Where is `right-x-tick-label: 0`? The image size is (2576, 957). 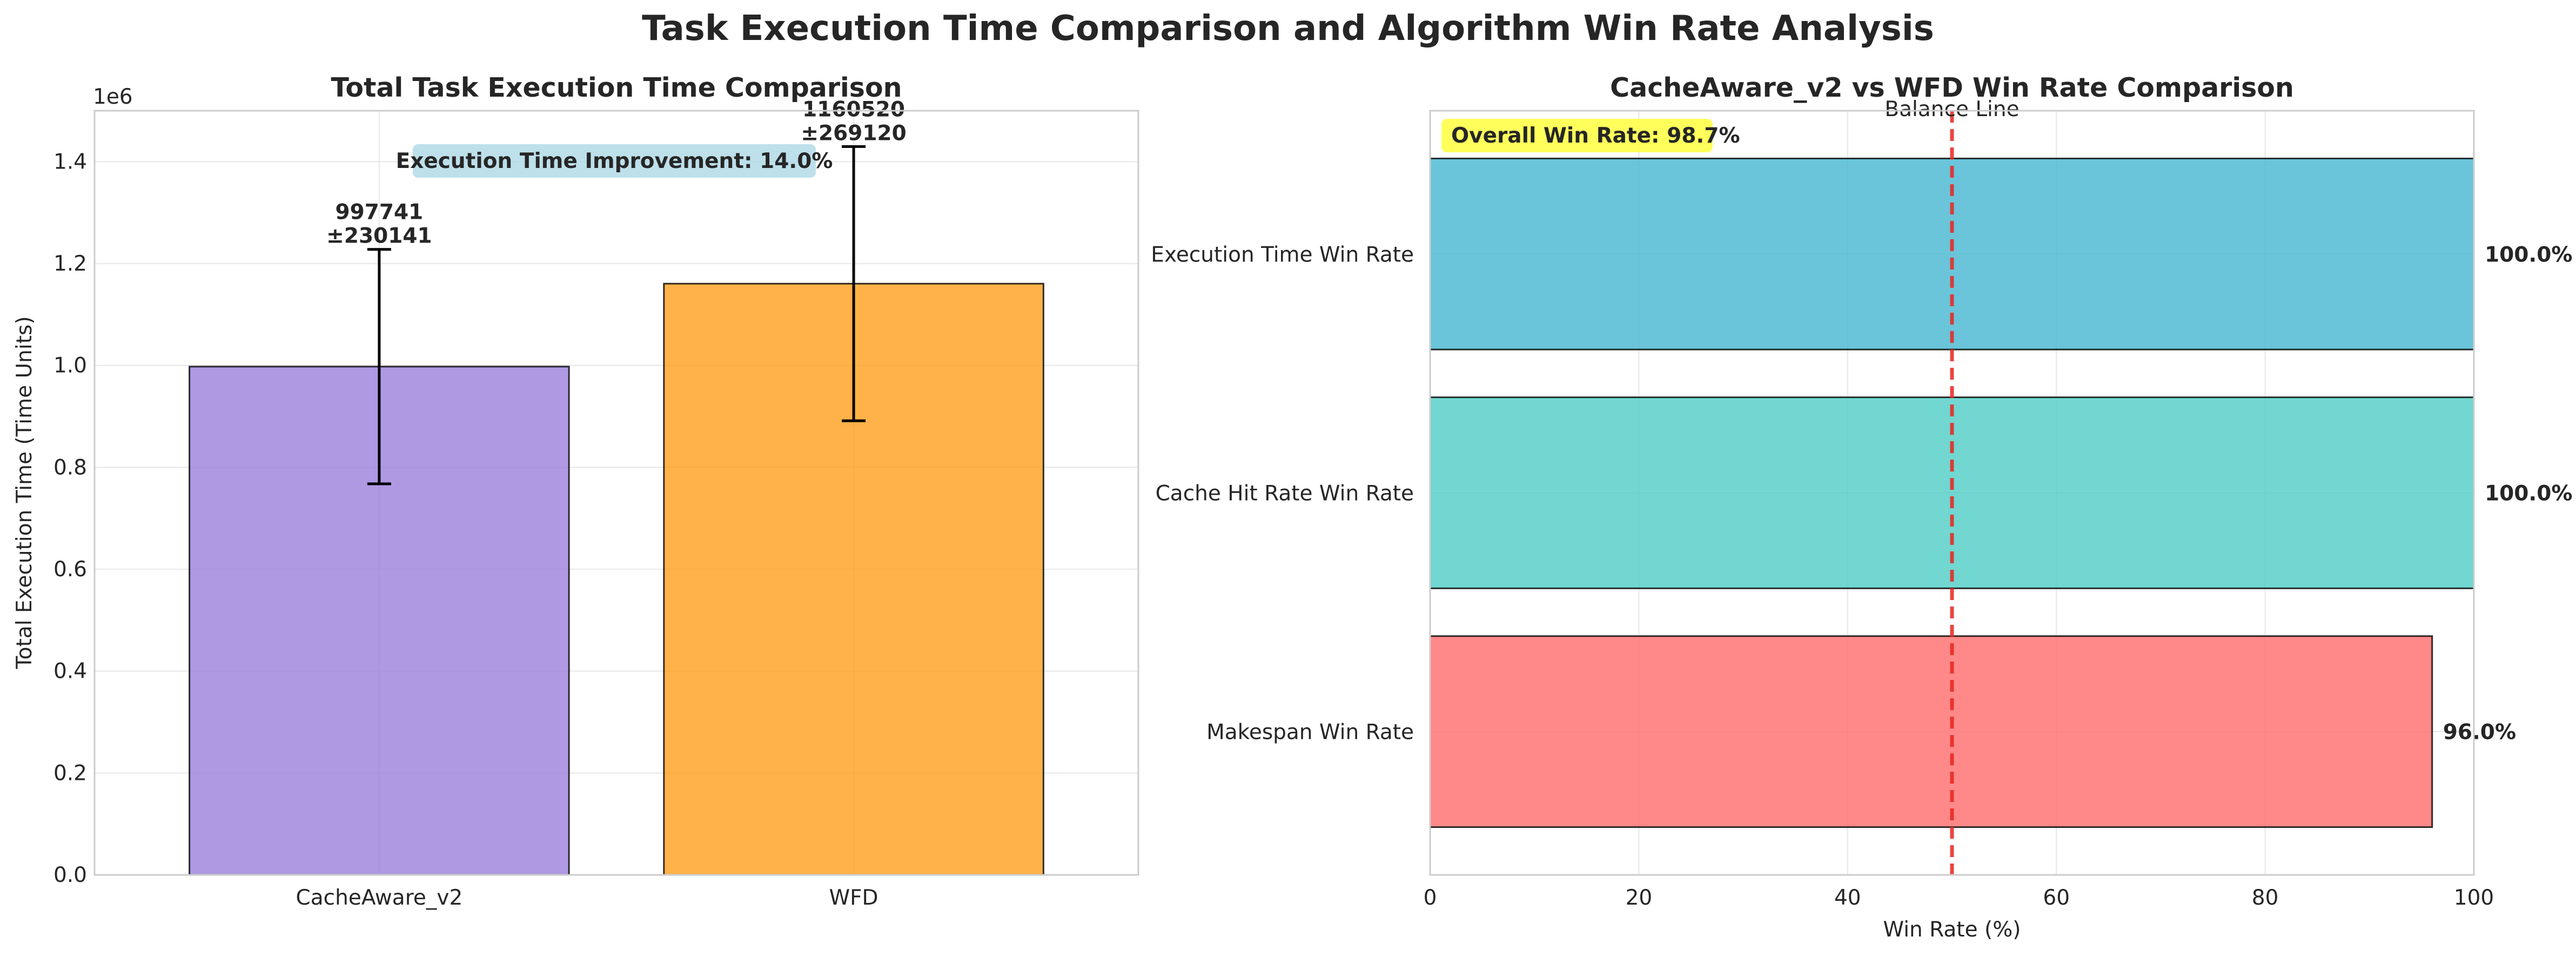
right-x-tick-label: 0 is located at coordinates (1431, 898).